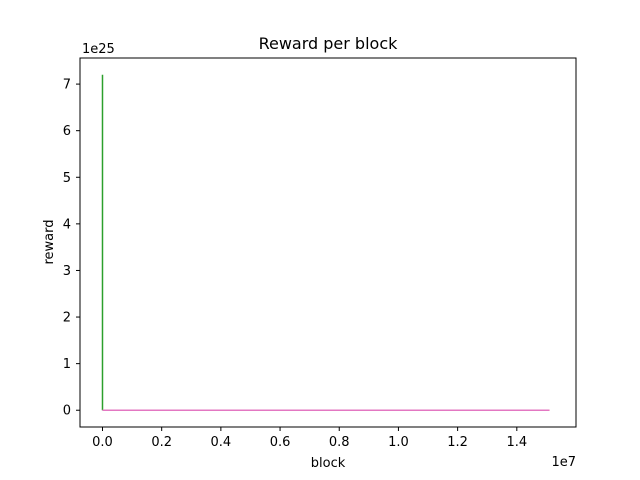  Describe the element at coordinates (67, 411) in the screenshot. I see `y-tick-label: 0` at that location.